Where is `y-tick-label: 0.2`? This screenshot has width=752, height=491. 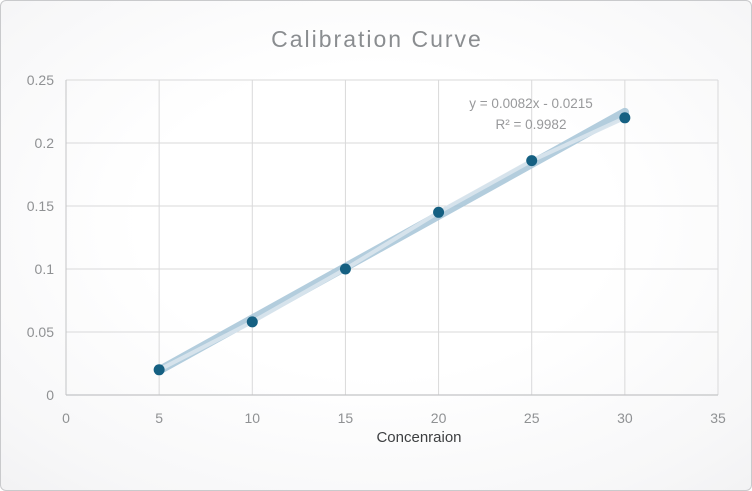 y-tick-label: 0.2 is located at coordinates (45, 143).